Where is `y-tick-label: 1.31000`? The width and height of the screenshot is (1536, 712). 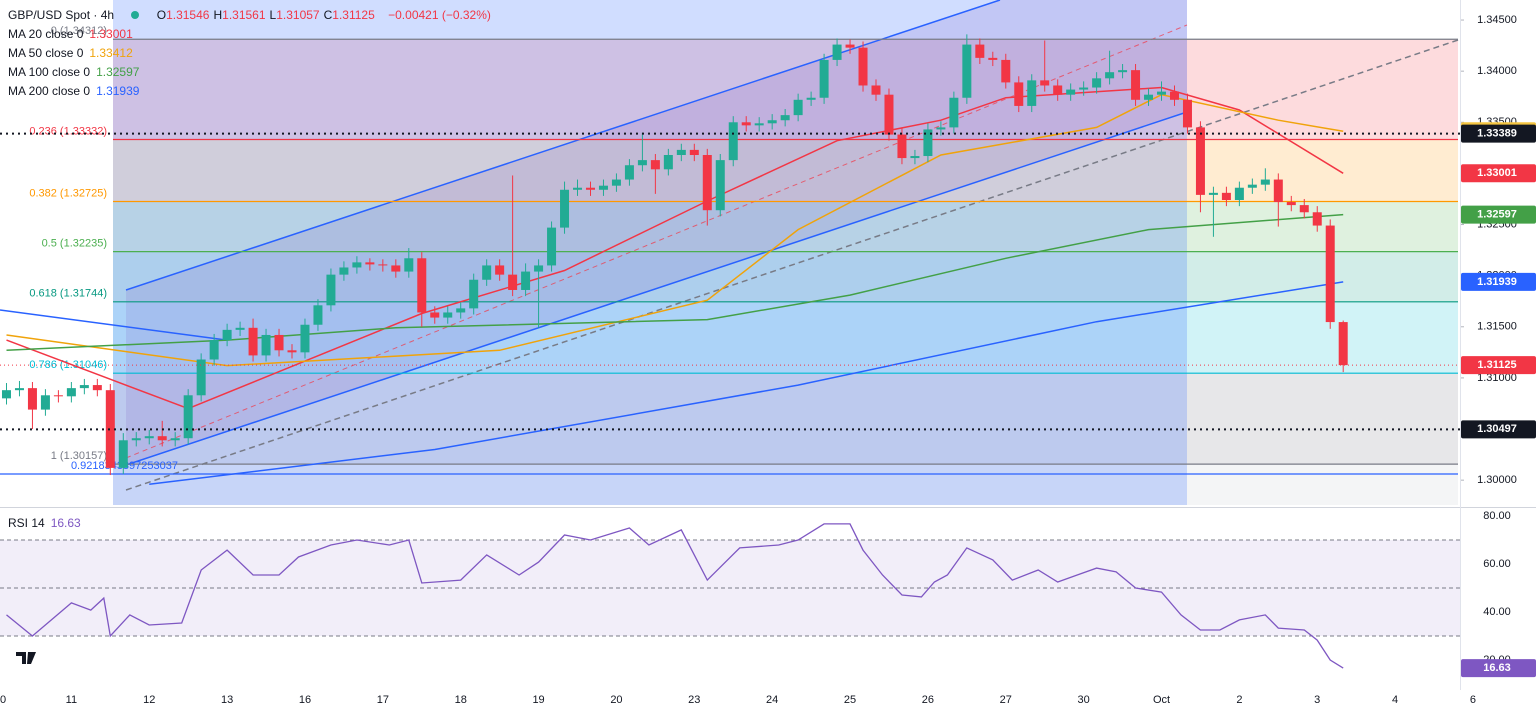
y-tick-label: 1.31000 is located at coordinates (1497, 378).